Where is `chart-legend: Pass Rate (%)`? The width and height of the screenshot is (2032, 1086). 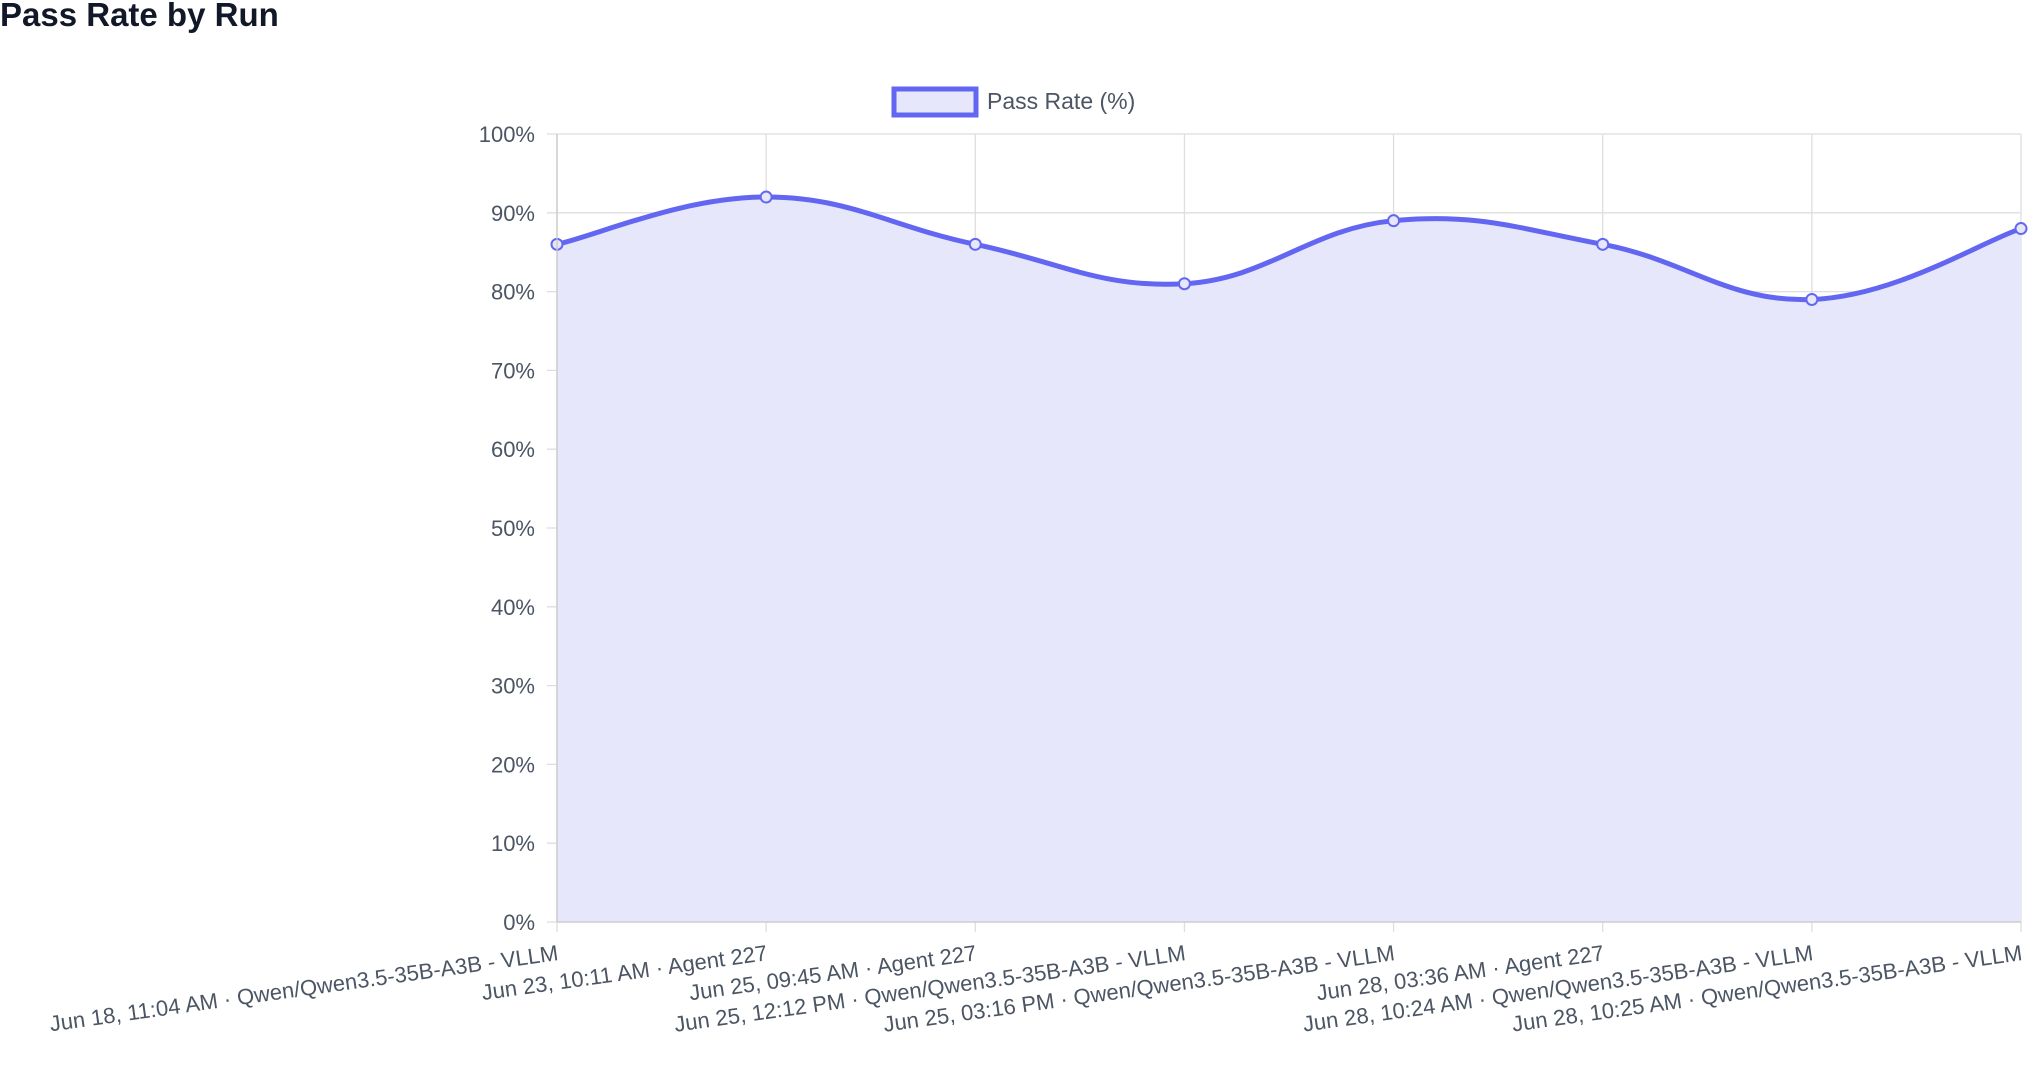
chart-legend: Pass Rate (%) is located at coordinates (1013, 102).